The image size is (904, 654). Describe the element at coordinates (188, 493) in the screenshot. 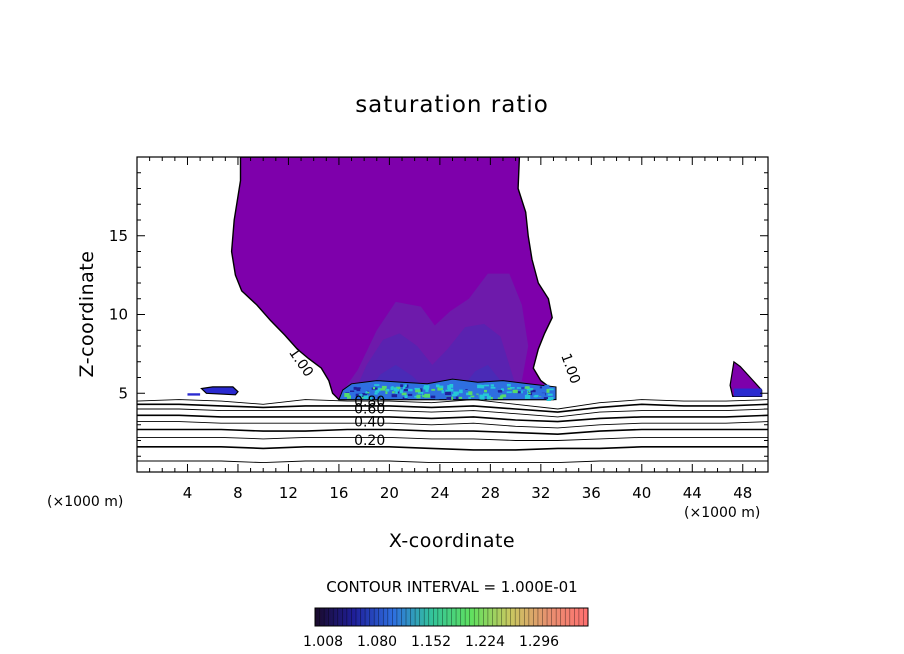

I see `x-tick-label: 4` at that location.